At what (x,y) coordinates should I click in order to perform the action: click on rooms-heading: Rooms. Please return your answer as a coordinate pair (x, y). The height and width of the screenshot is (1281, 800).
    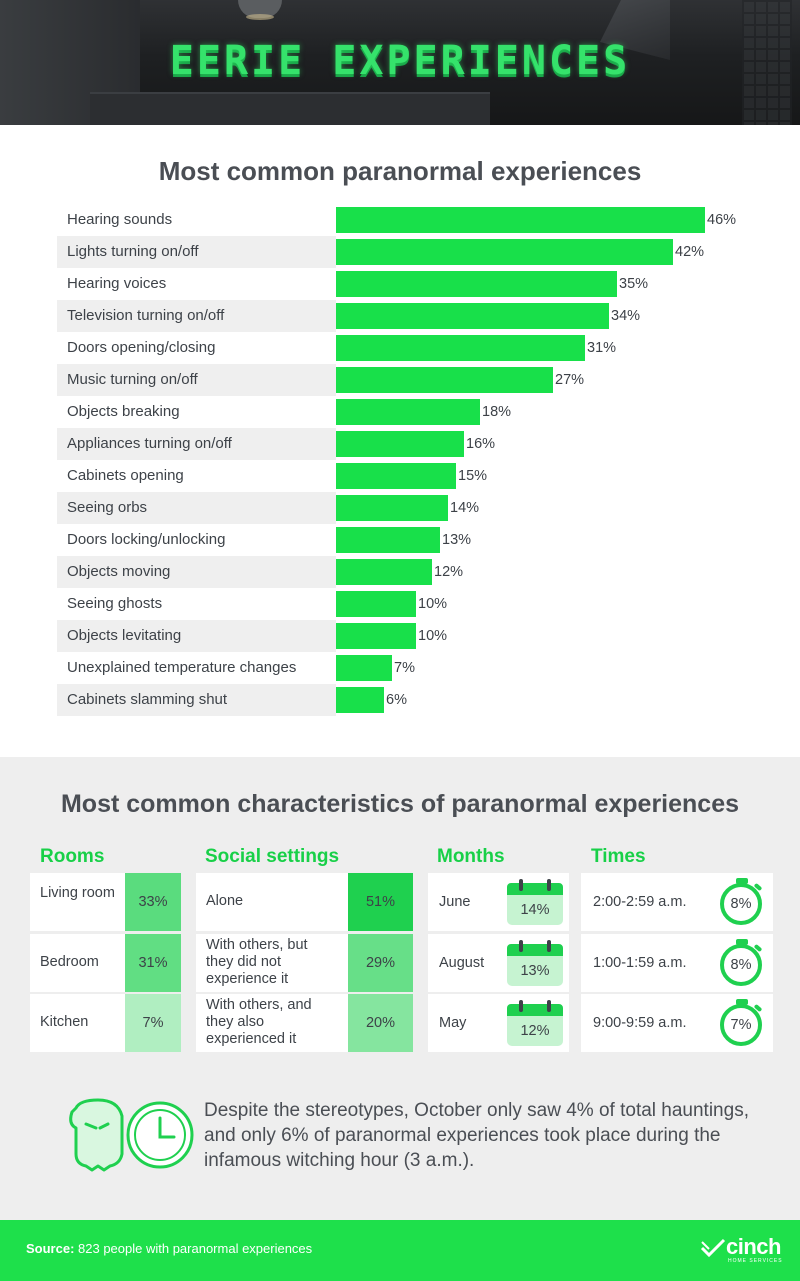
    Looking at the image, I should click on (72, 856).